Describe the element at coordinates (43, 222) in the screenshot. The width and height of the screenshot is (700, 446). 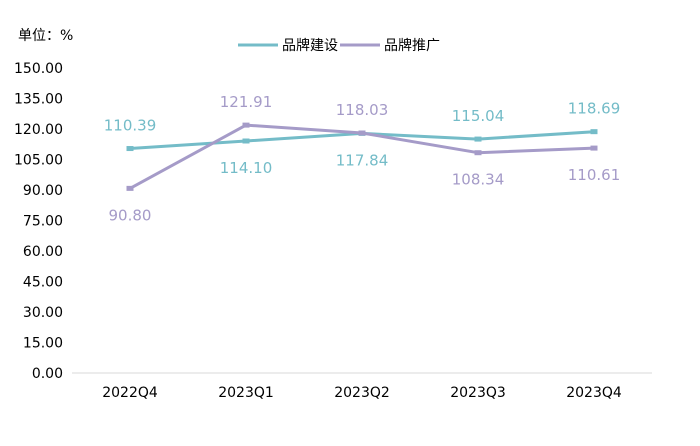
I see `y-tick-label: 75.00` at that location.